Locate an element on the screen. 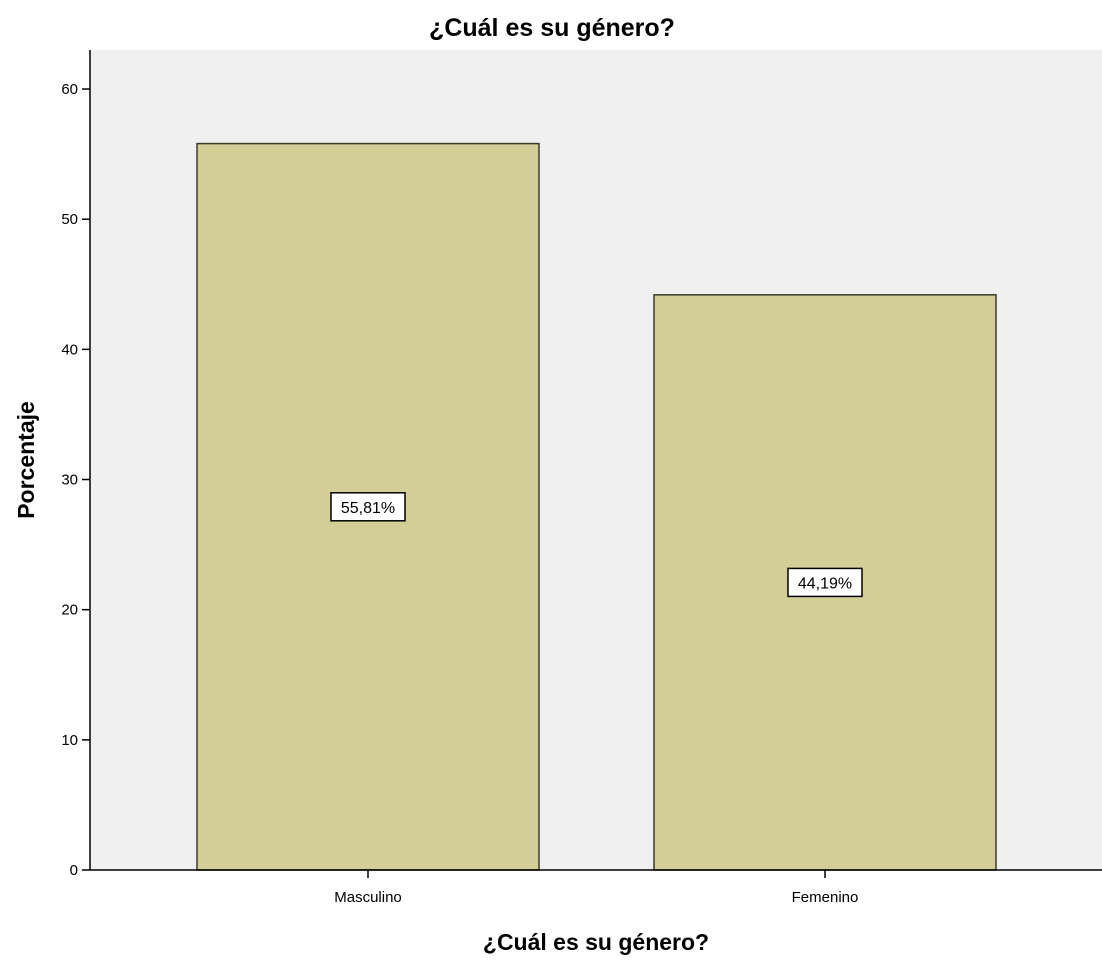 This screenshot has height=961, width=1102. data-label-femenino: 44,19% is located at coordinates (825, 582).